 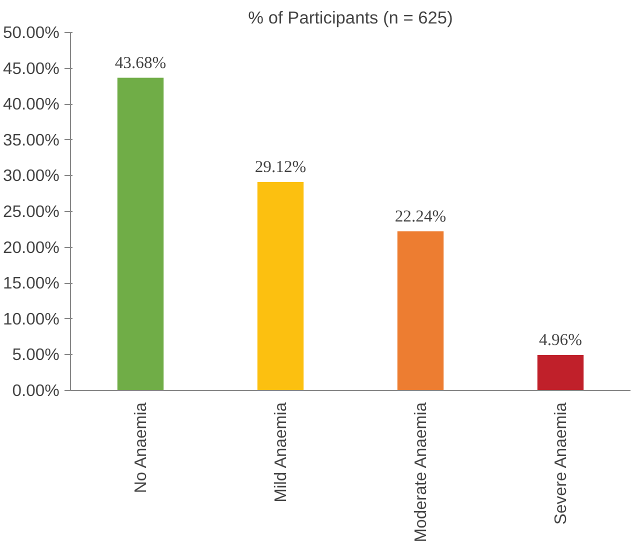 I want to click on x-tick-label: No Anaemia, so click(x=140, y=448).